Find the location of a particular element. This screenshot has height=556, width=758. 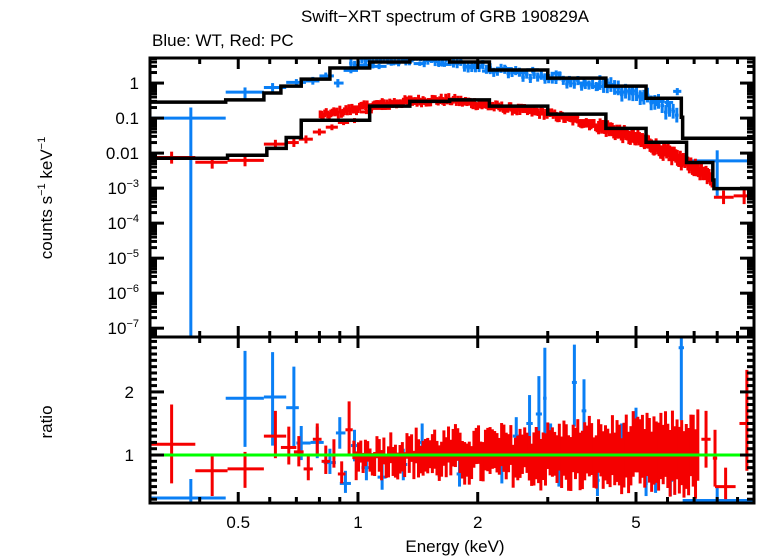

y-tick-label: 10⁻⁵ is located at coordinates (123, 258).